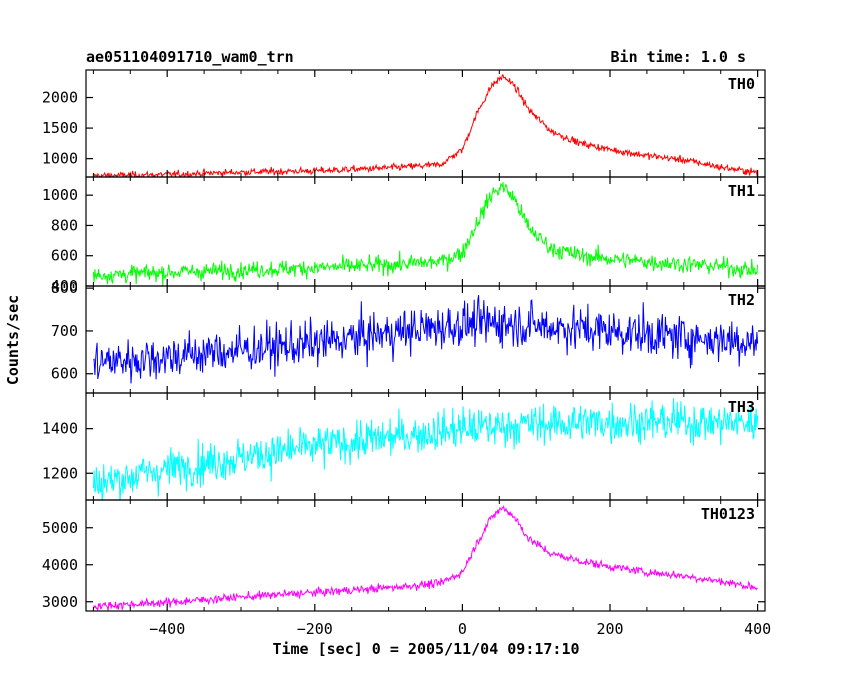  Describe the element at coordinates (741, 407) in the screenshot. I see `series-label: TH3` at that location.